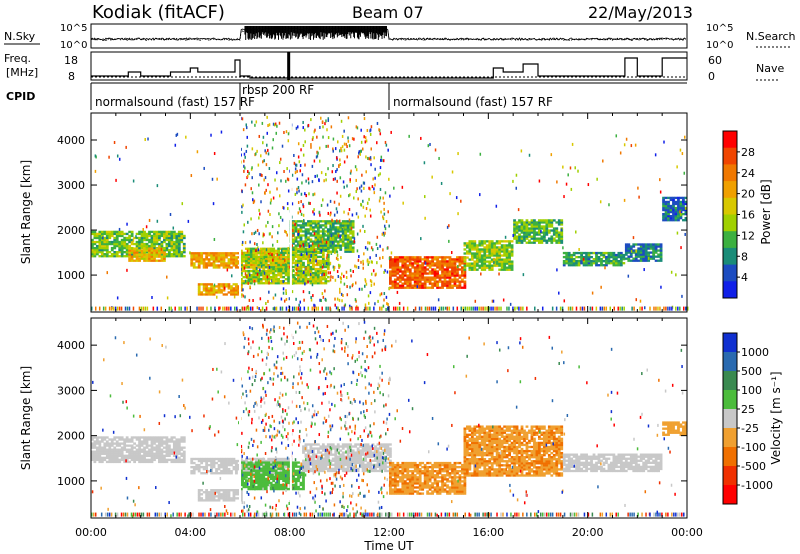  Describe the element at coordinates (289, 66) in the screenshot. I see `freq-marker` at that location.